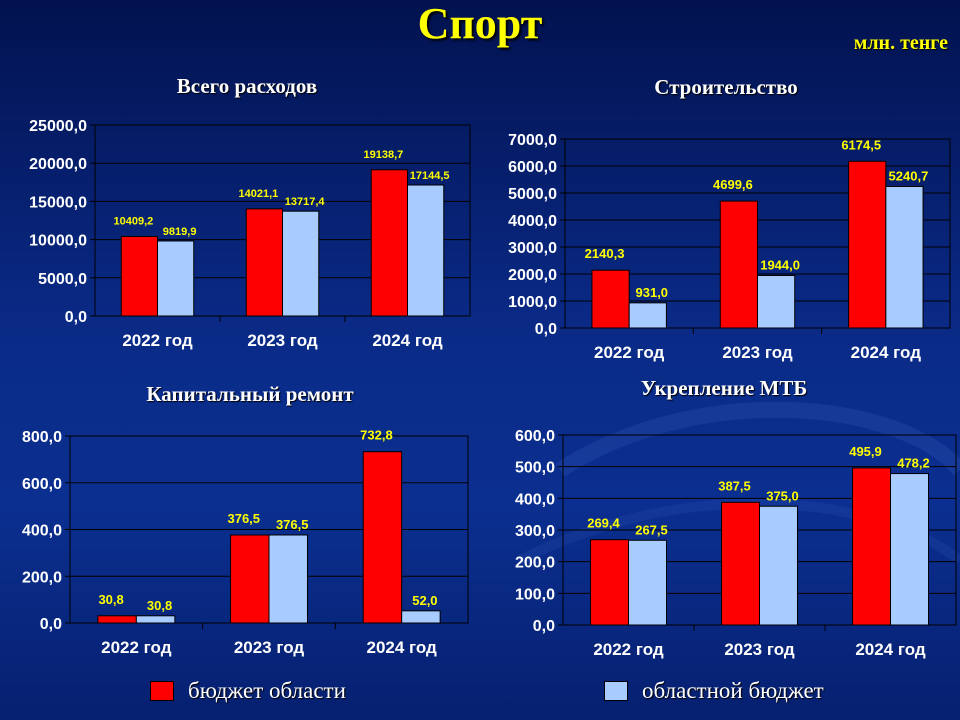 This screenshot has width=960, height=720. Describe the element at coordinates (733, 690) in the screenshot. I see `legend-label: областной бюджет` at that location.